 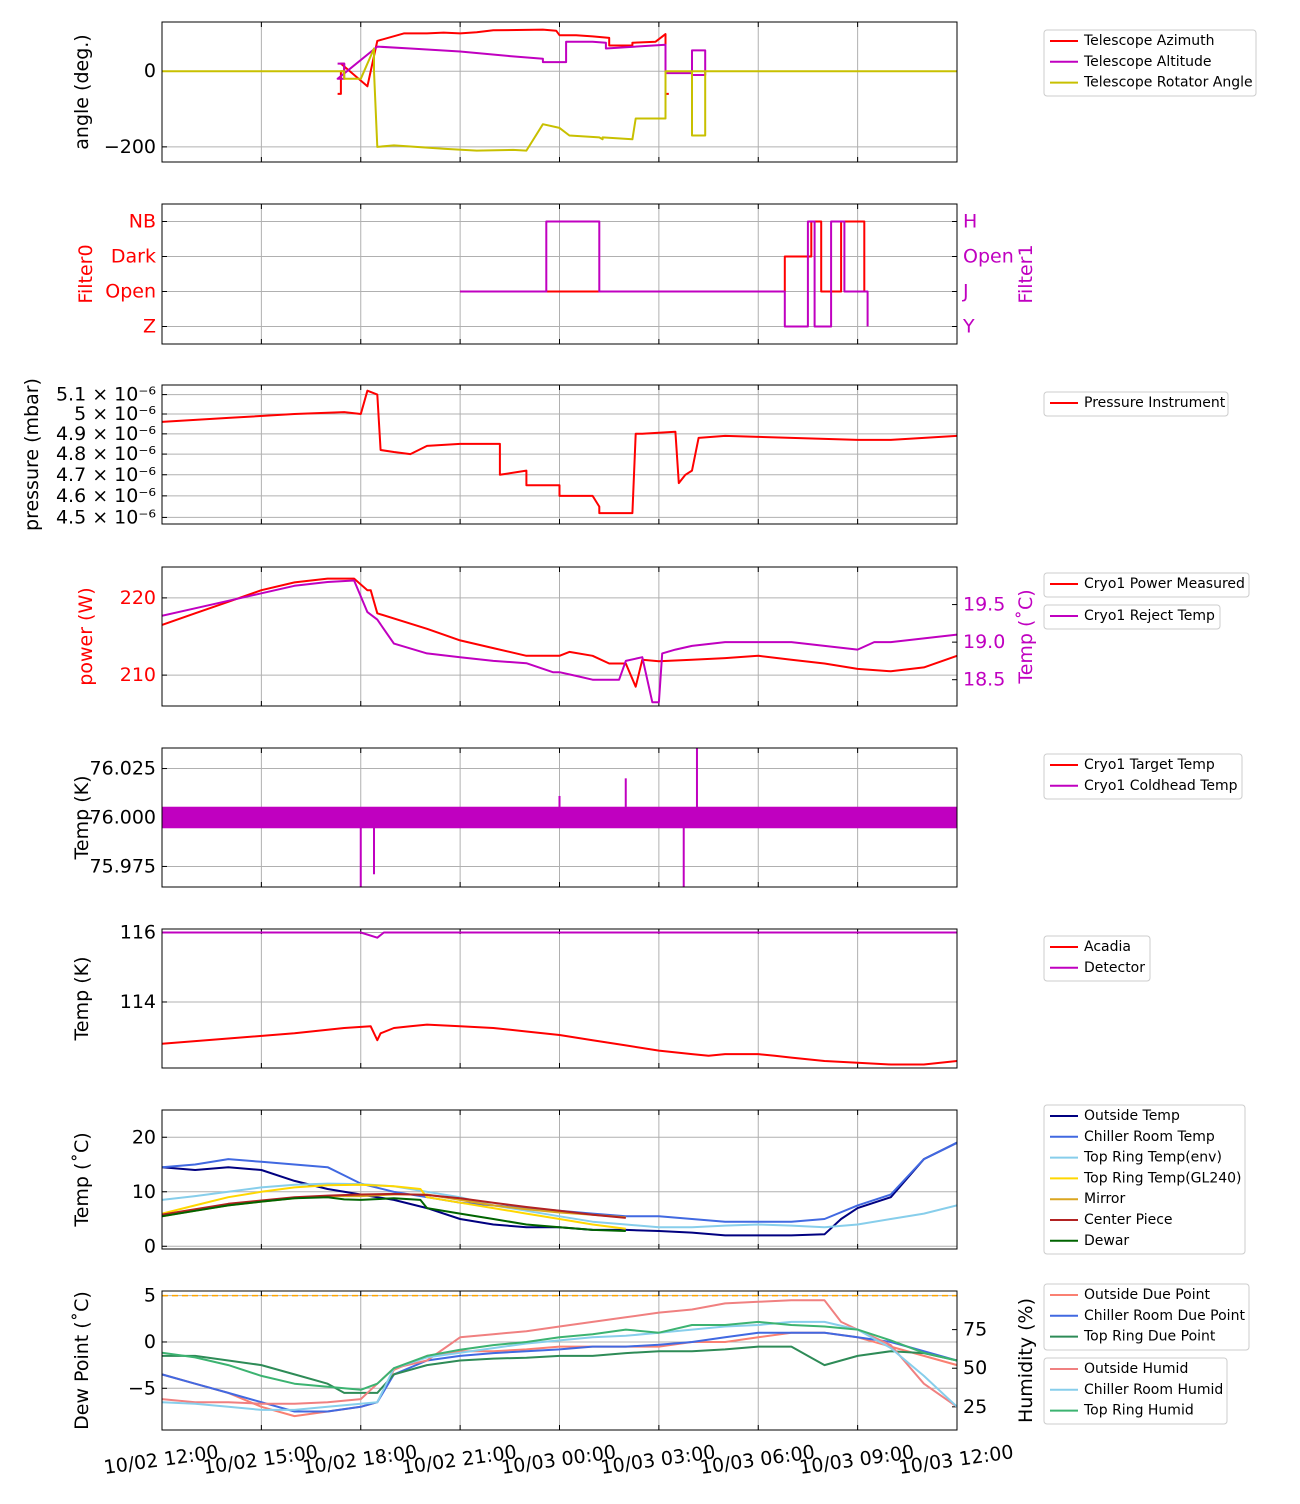 What do you see at coordinates (521, 60) in the screenshot?
I see `series-line-telescope-altitude` at bounding box center [521, 60].